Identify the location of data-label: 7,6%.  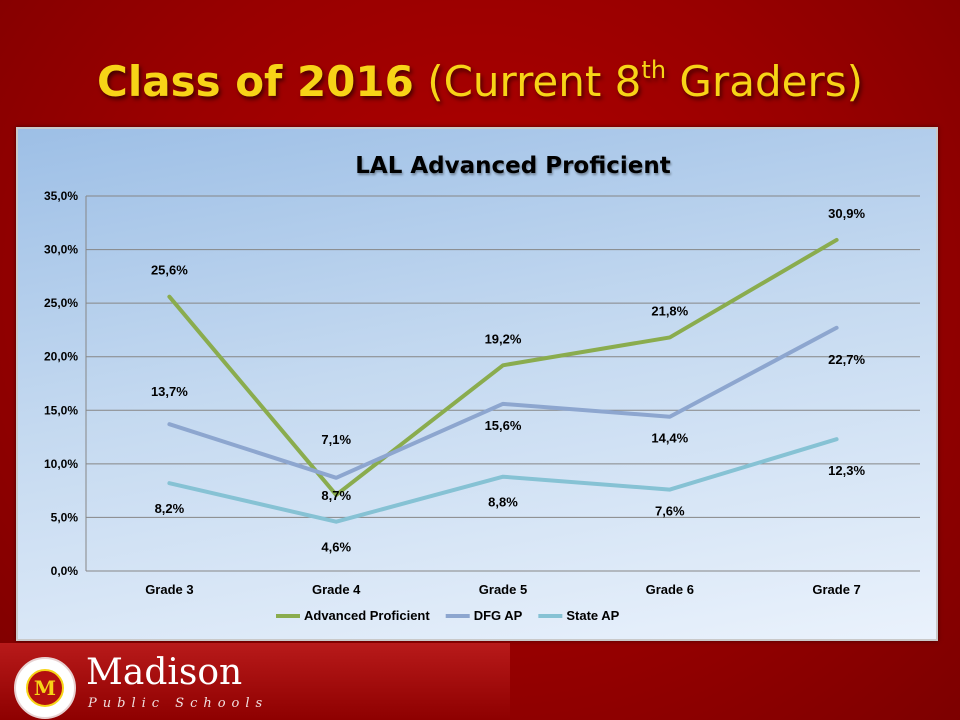
(670, 511).